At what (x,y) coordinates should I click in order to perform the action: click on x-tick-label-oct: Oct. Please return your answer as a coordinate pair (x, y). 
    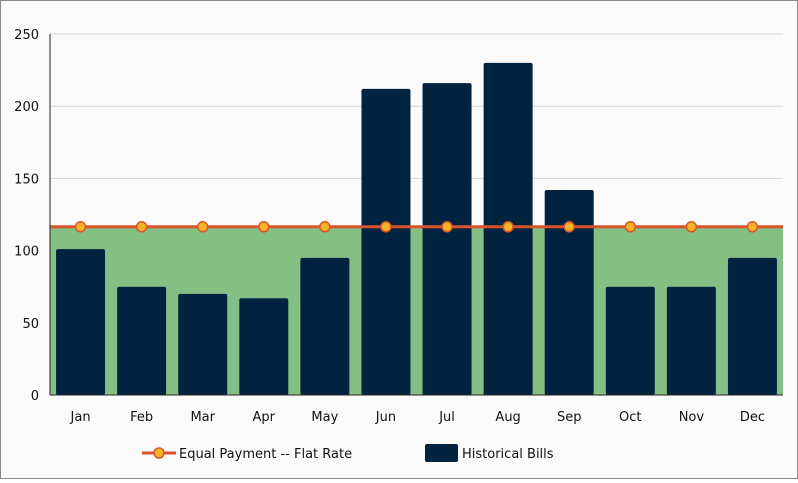
    Looking at the image, I should click on (630, 417).